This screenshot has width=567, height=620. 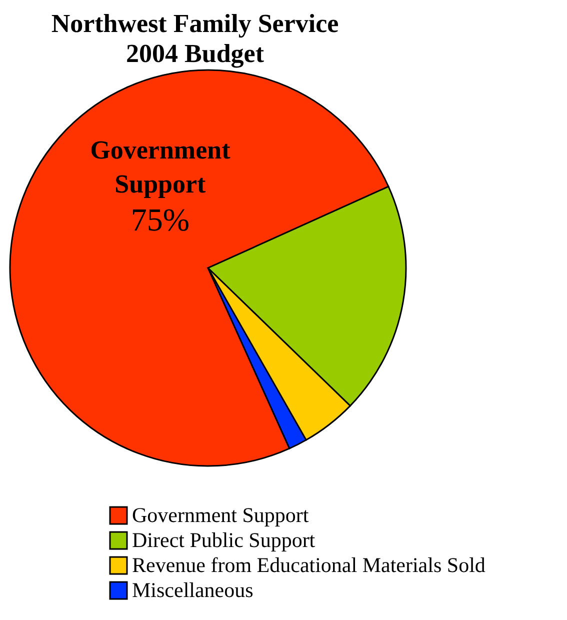 I want to click on legend-label: Direct Public Support, so click(x=224, y=540).